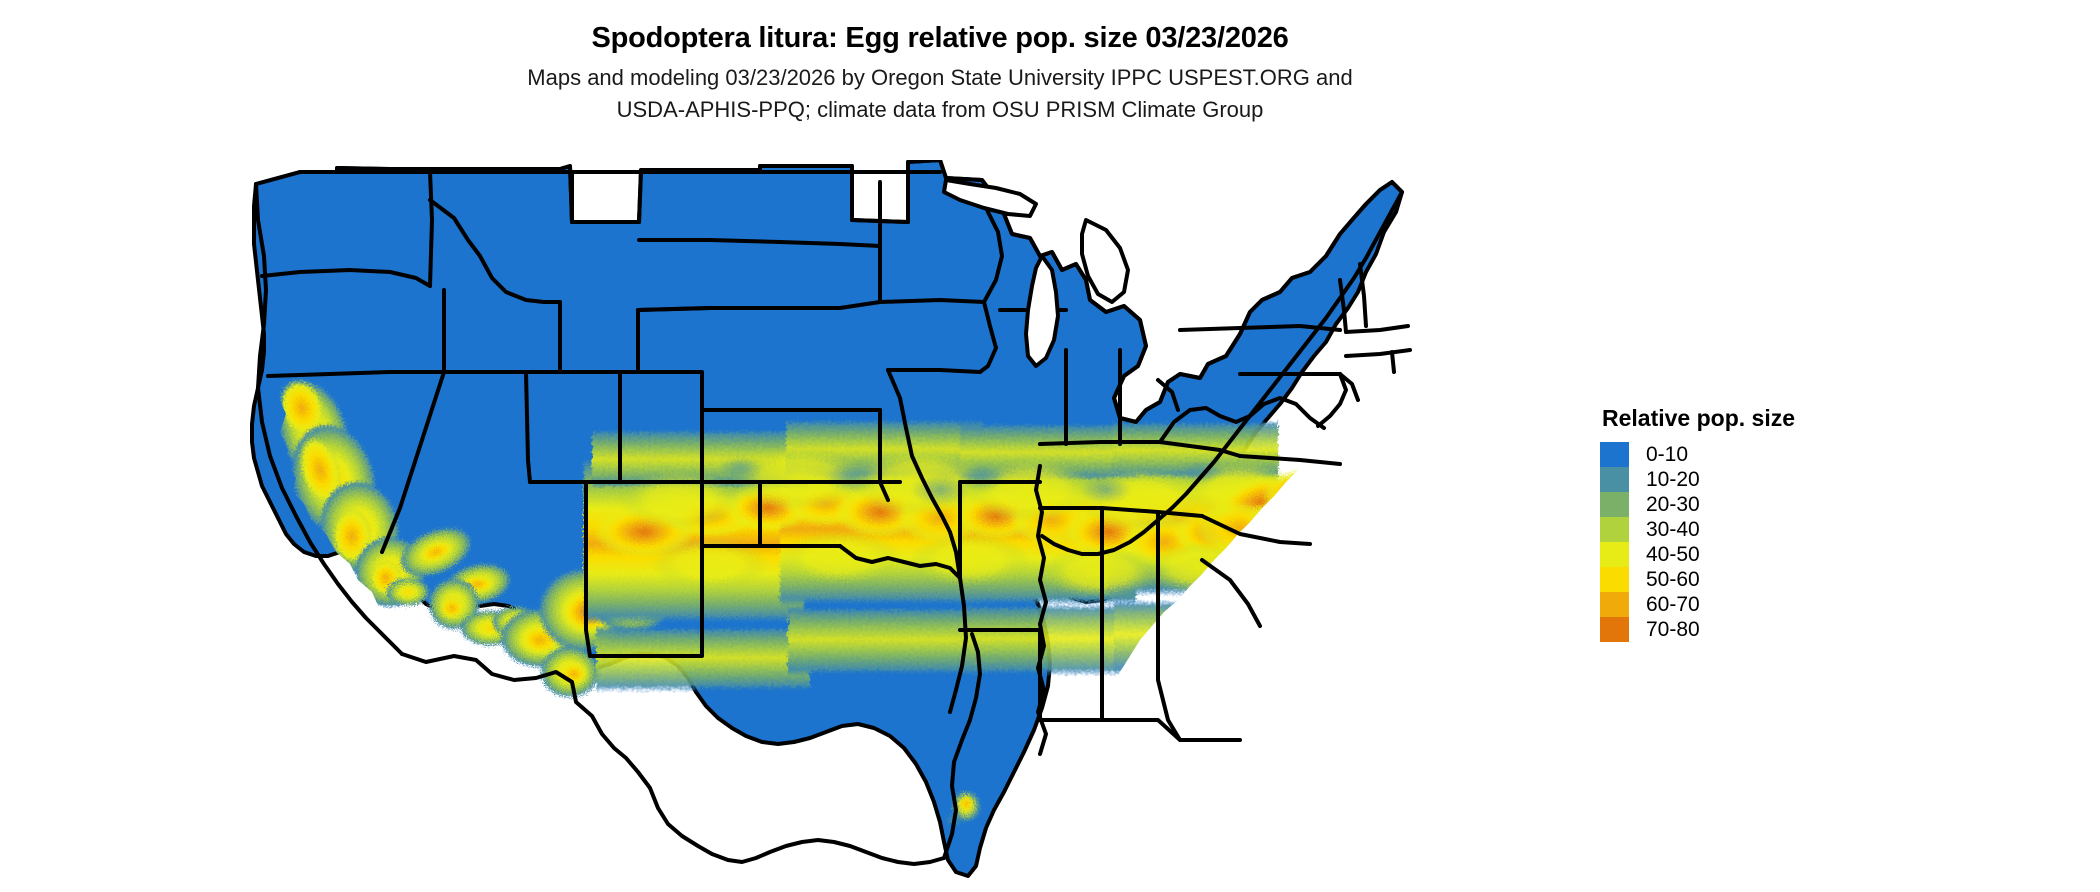 The width and height of the screenshot is (2100, 892). I want to click on border-ga-sc, so click(1231, 593).